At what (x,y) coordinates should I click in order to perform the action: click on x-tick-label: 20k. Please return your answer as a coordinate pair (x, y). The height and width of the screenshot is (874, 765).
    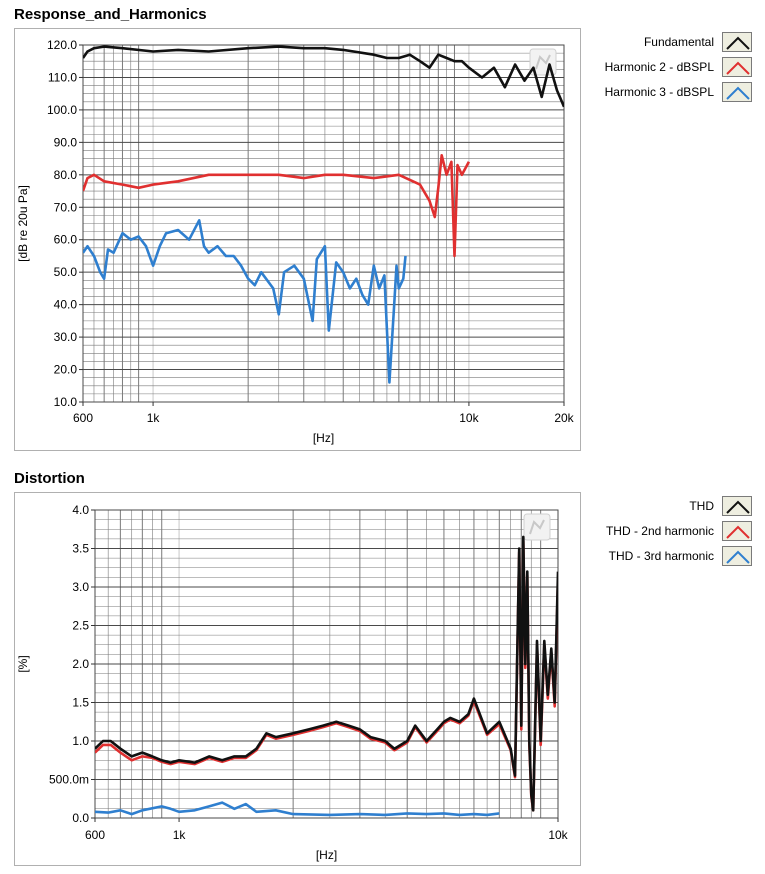
    Looking at the image, I should click on (564, 418).